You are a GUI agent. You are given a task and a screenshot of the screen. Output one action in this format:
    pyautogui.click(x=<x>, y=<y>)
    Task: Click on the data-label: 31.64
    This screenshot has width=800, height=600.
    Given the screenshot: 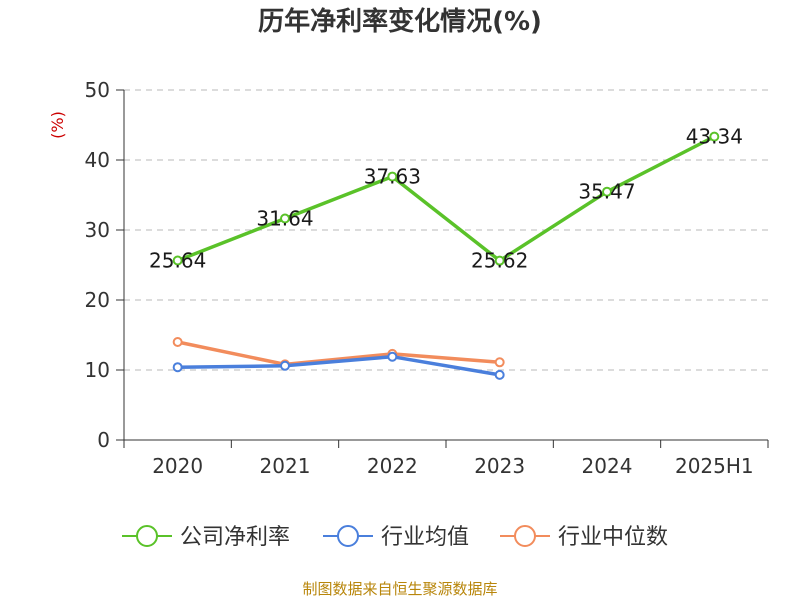 What is the action you would take?
    pyautogui.click(x=284, y=219)
    